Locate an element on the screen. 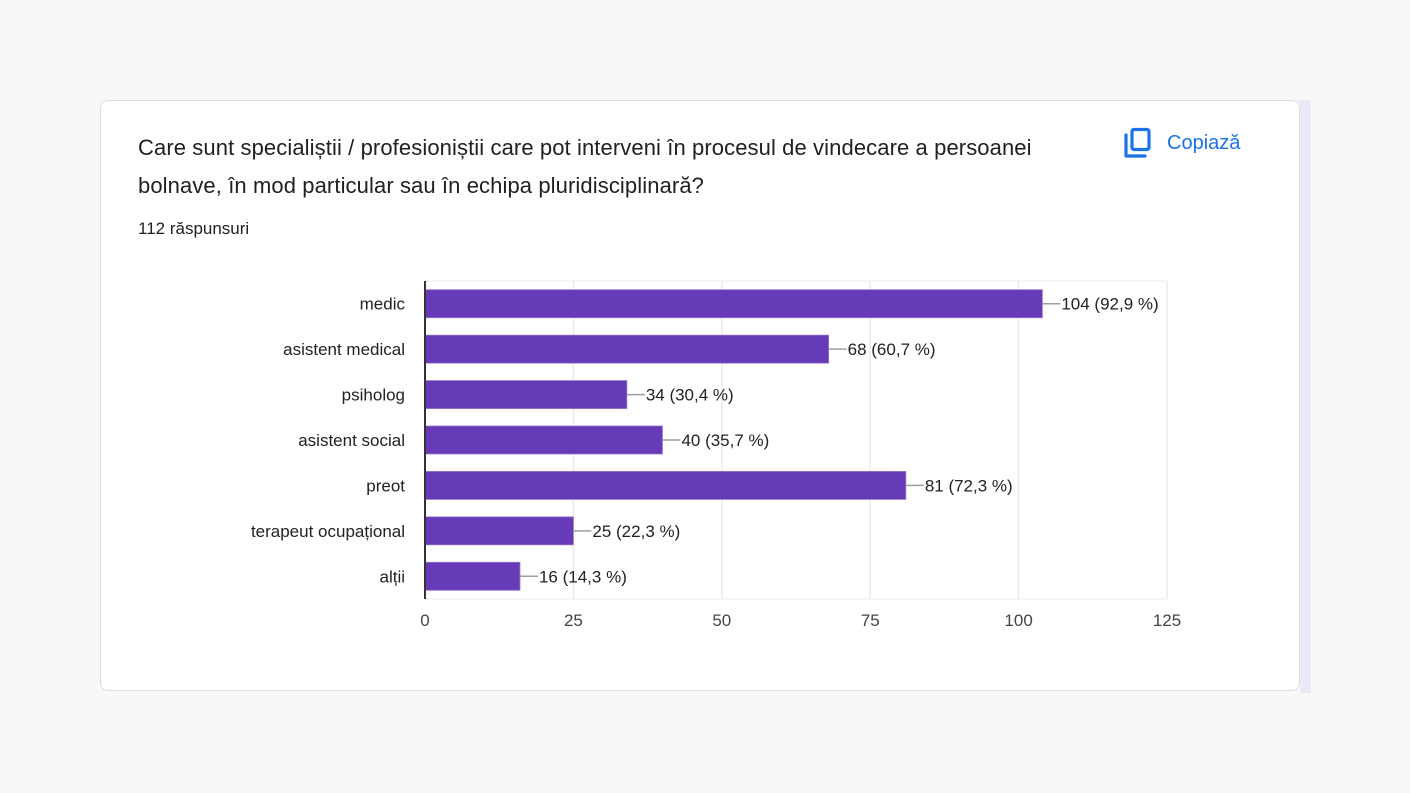  category-label: alții is located at coordinates (392, 576).